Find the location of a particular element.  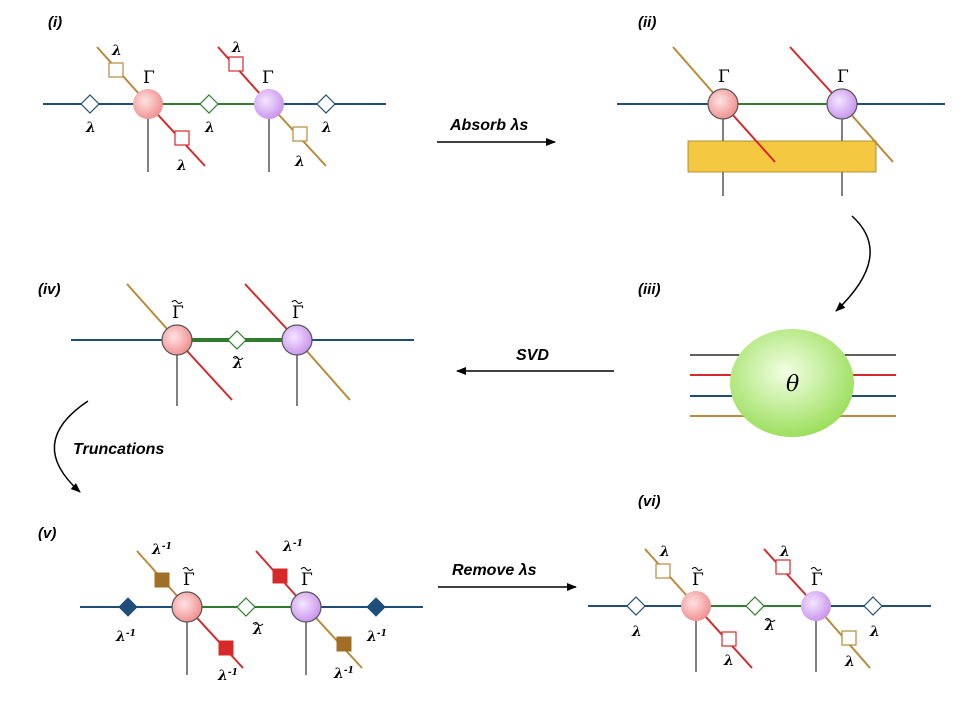

panel-i: Γ Γ λ λ λ λ λ λ λ is located at coordinates (214, 107).